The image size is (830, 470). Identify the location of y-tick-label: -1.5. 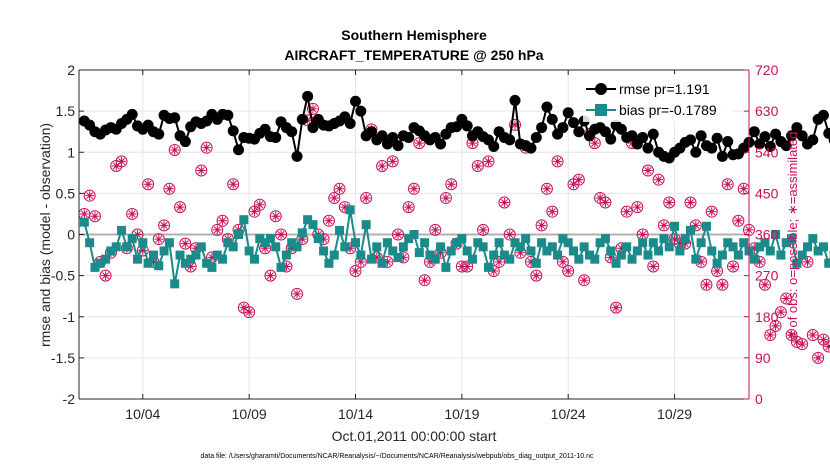
(63, 358).